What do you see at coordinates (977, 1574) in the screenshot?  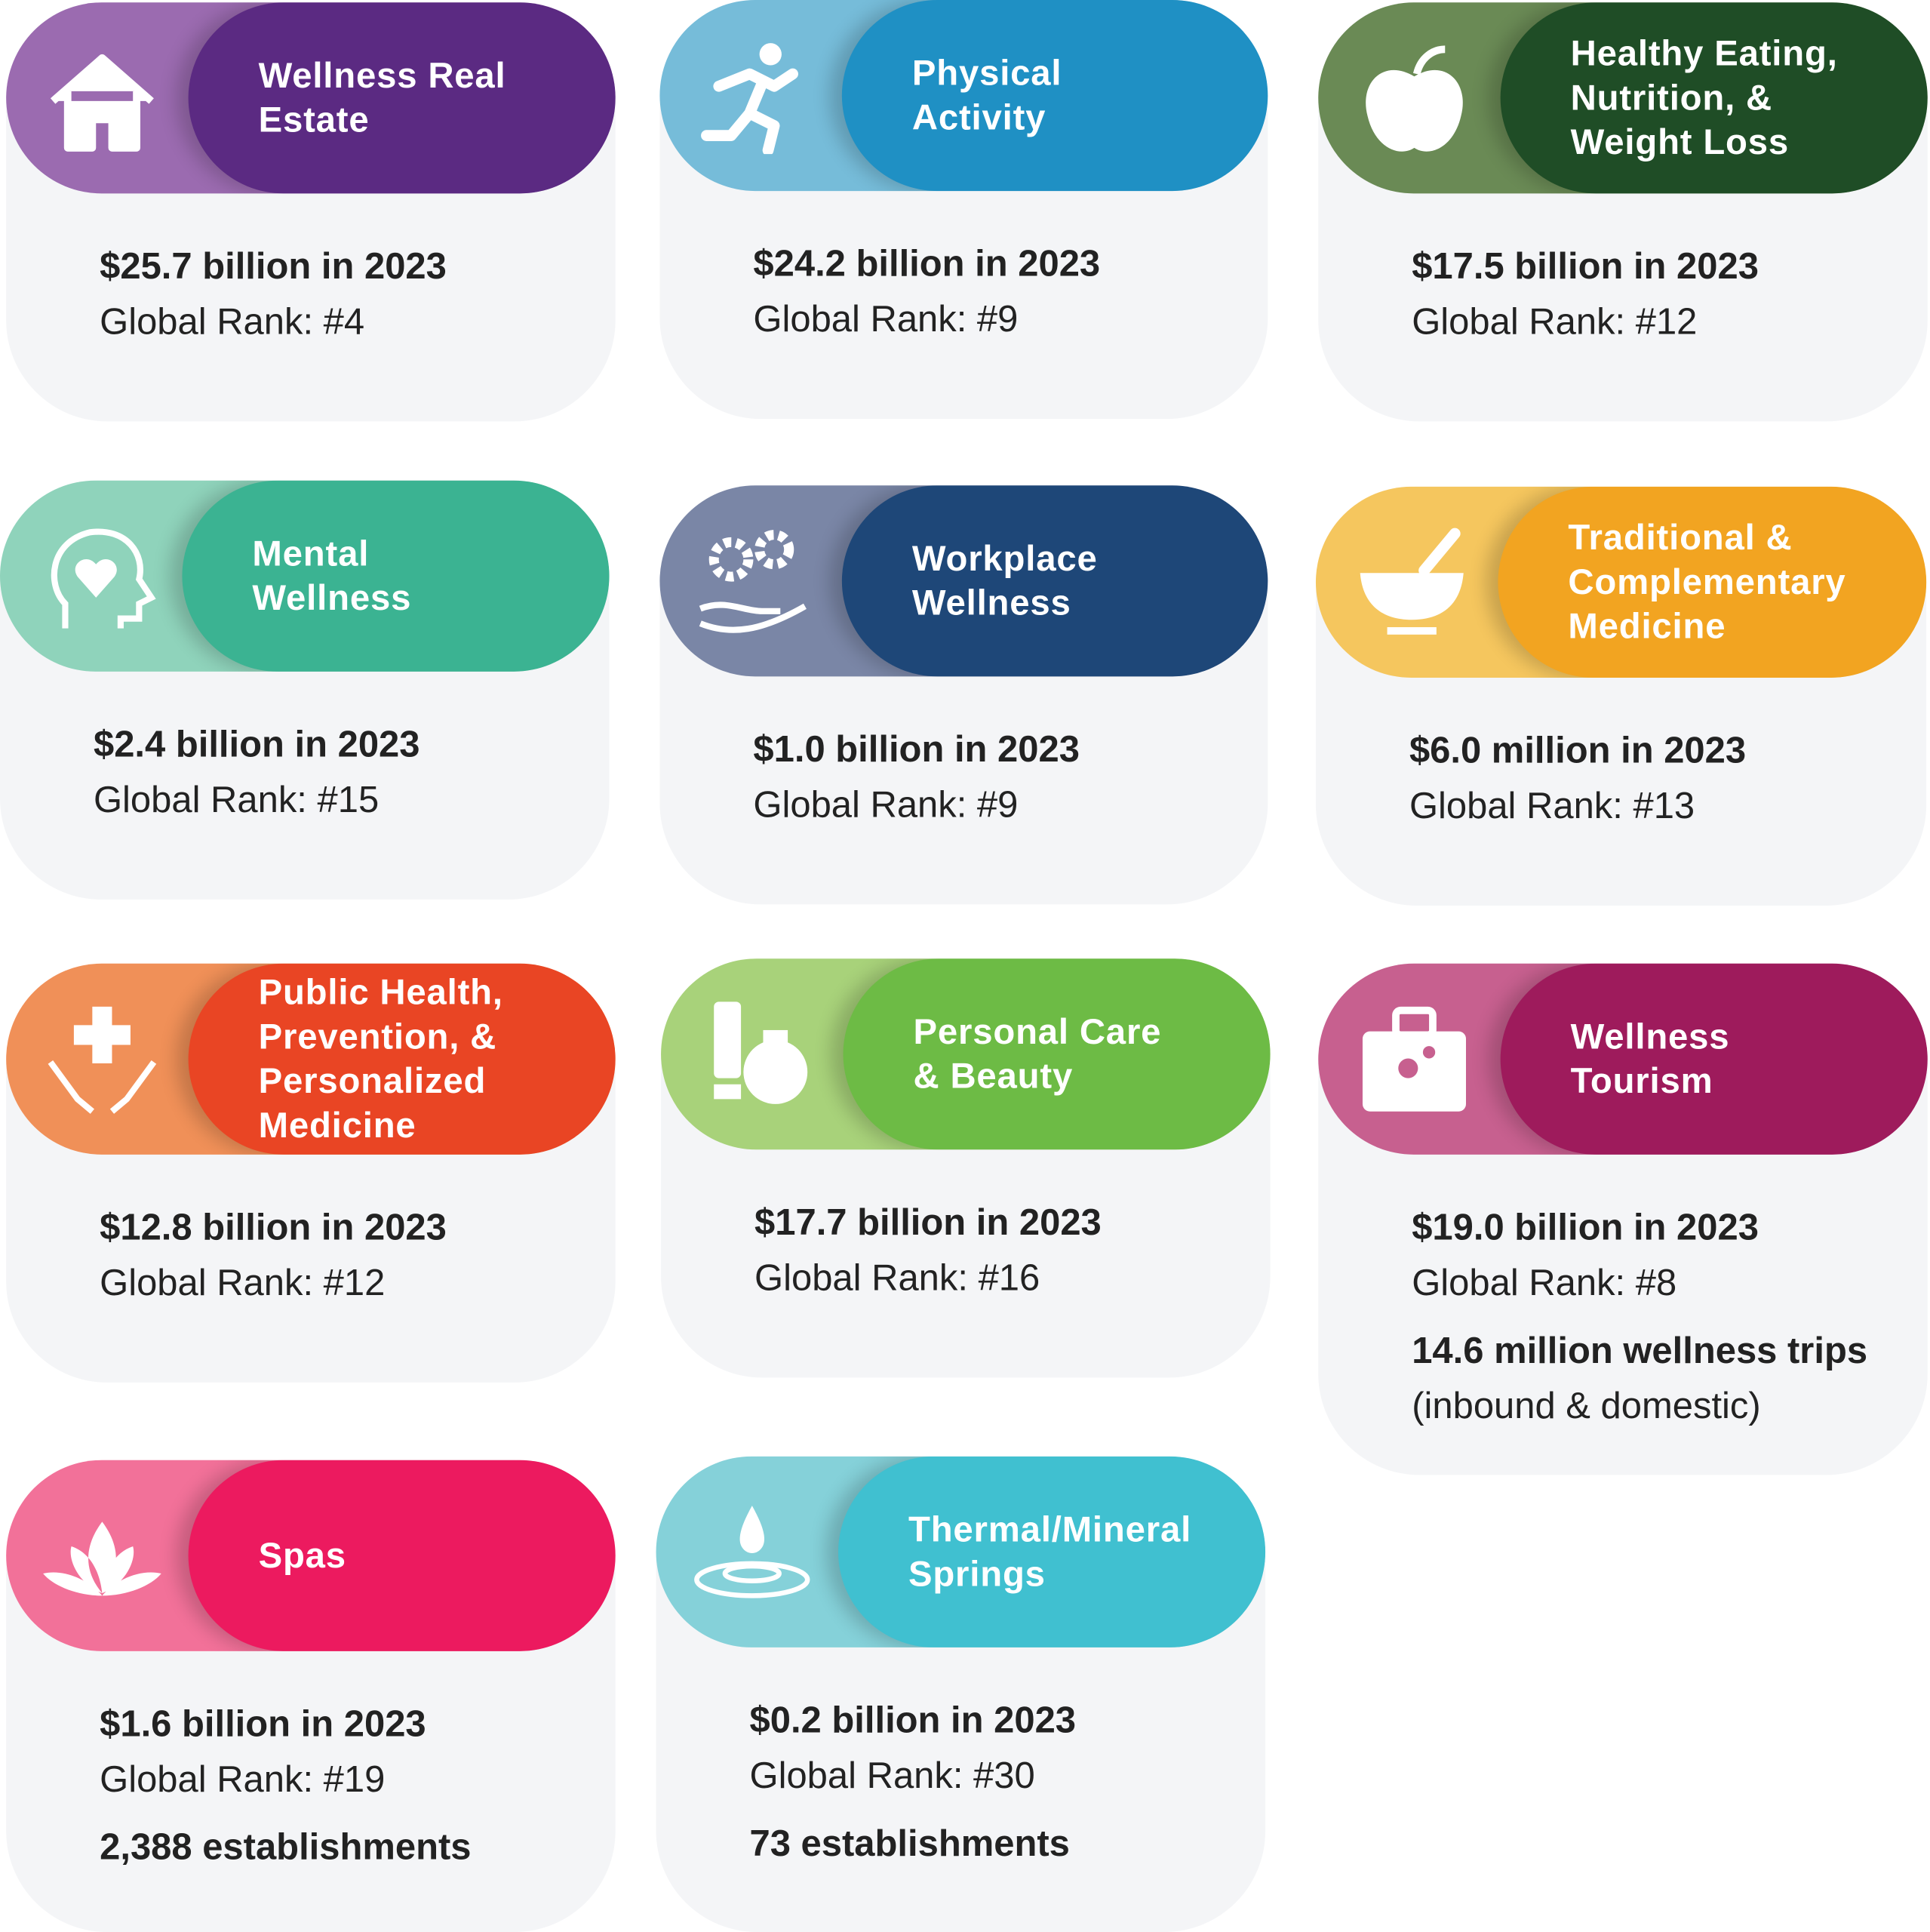 I see `title-line: Springs` at bounding box center [977, 1574].